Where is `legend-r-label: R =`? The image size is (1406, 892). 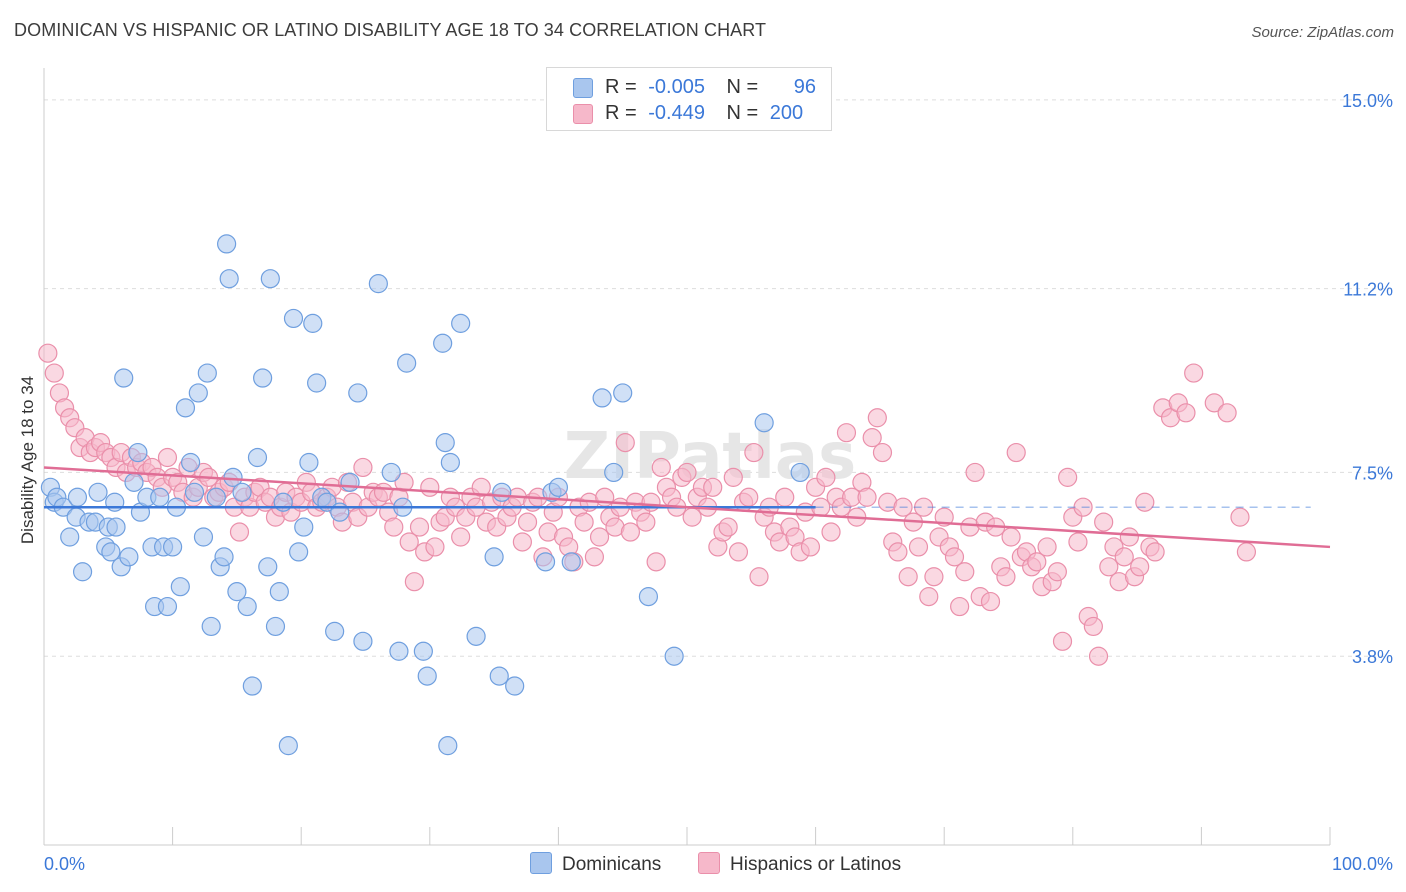 legend-r-label: R = is located at coordinates (621, 87).